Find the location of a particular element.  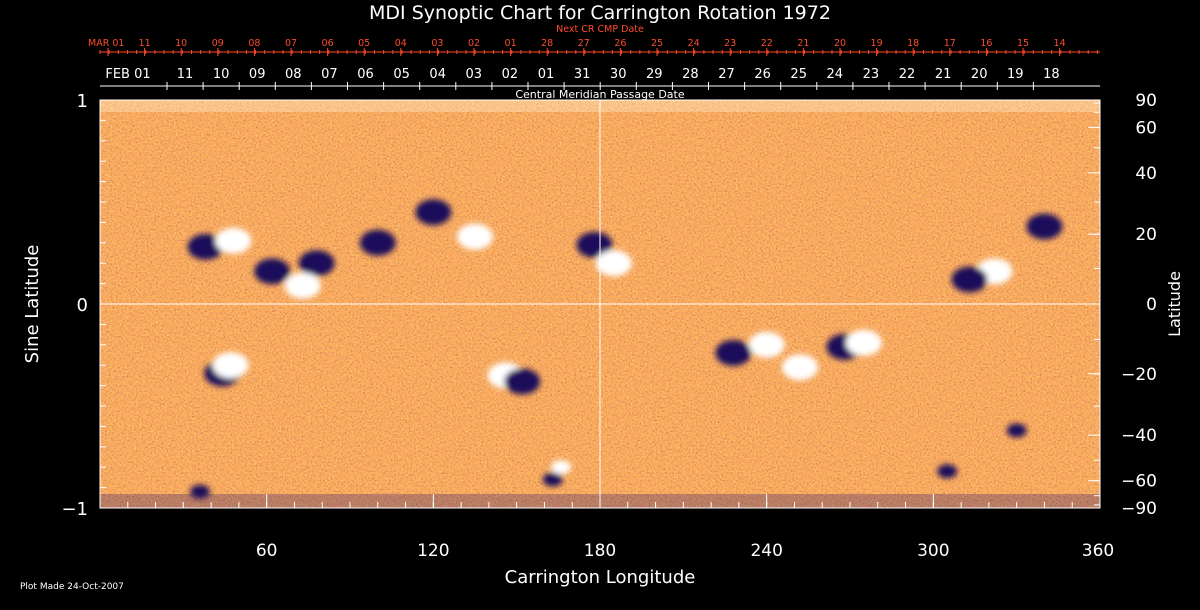

next-cr-tick-label: 17 is located at coordinates (950, 43).